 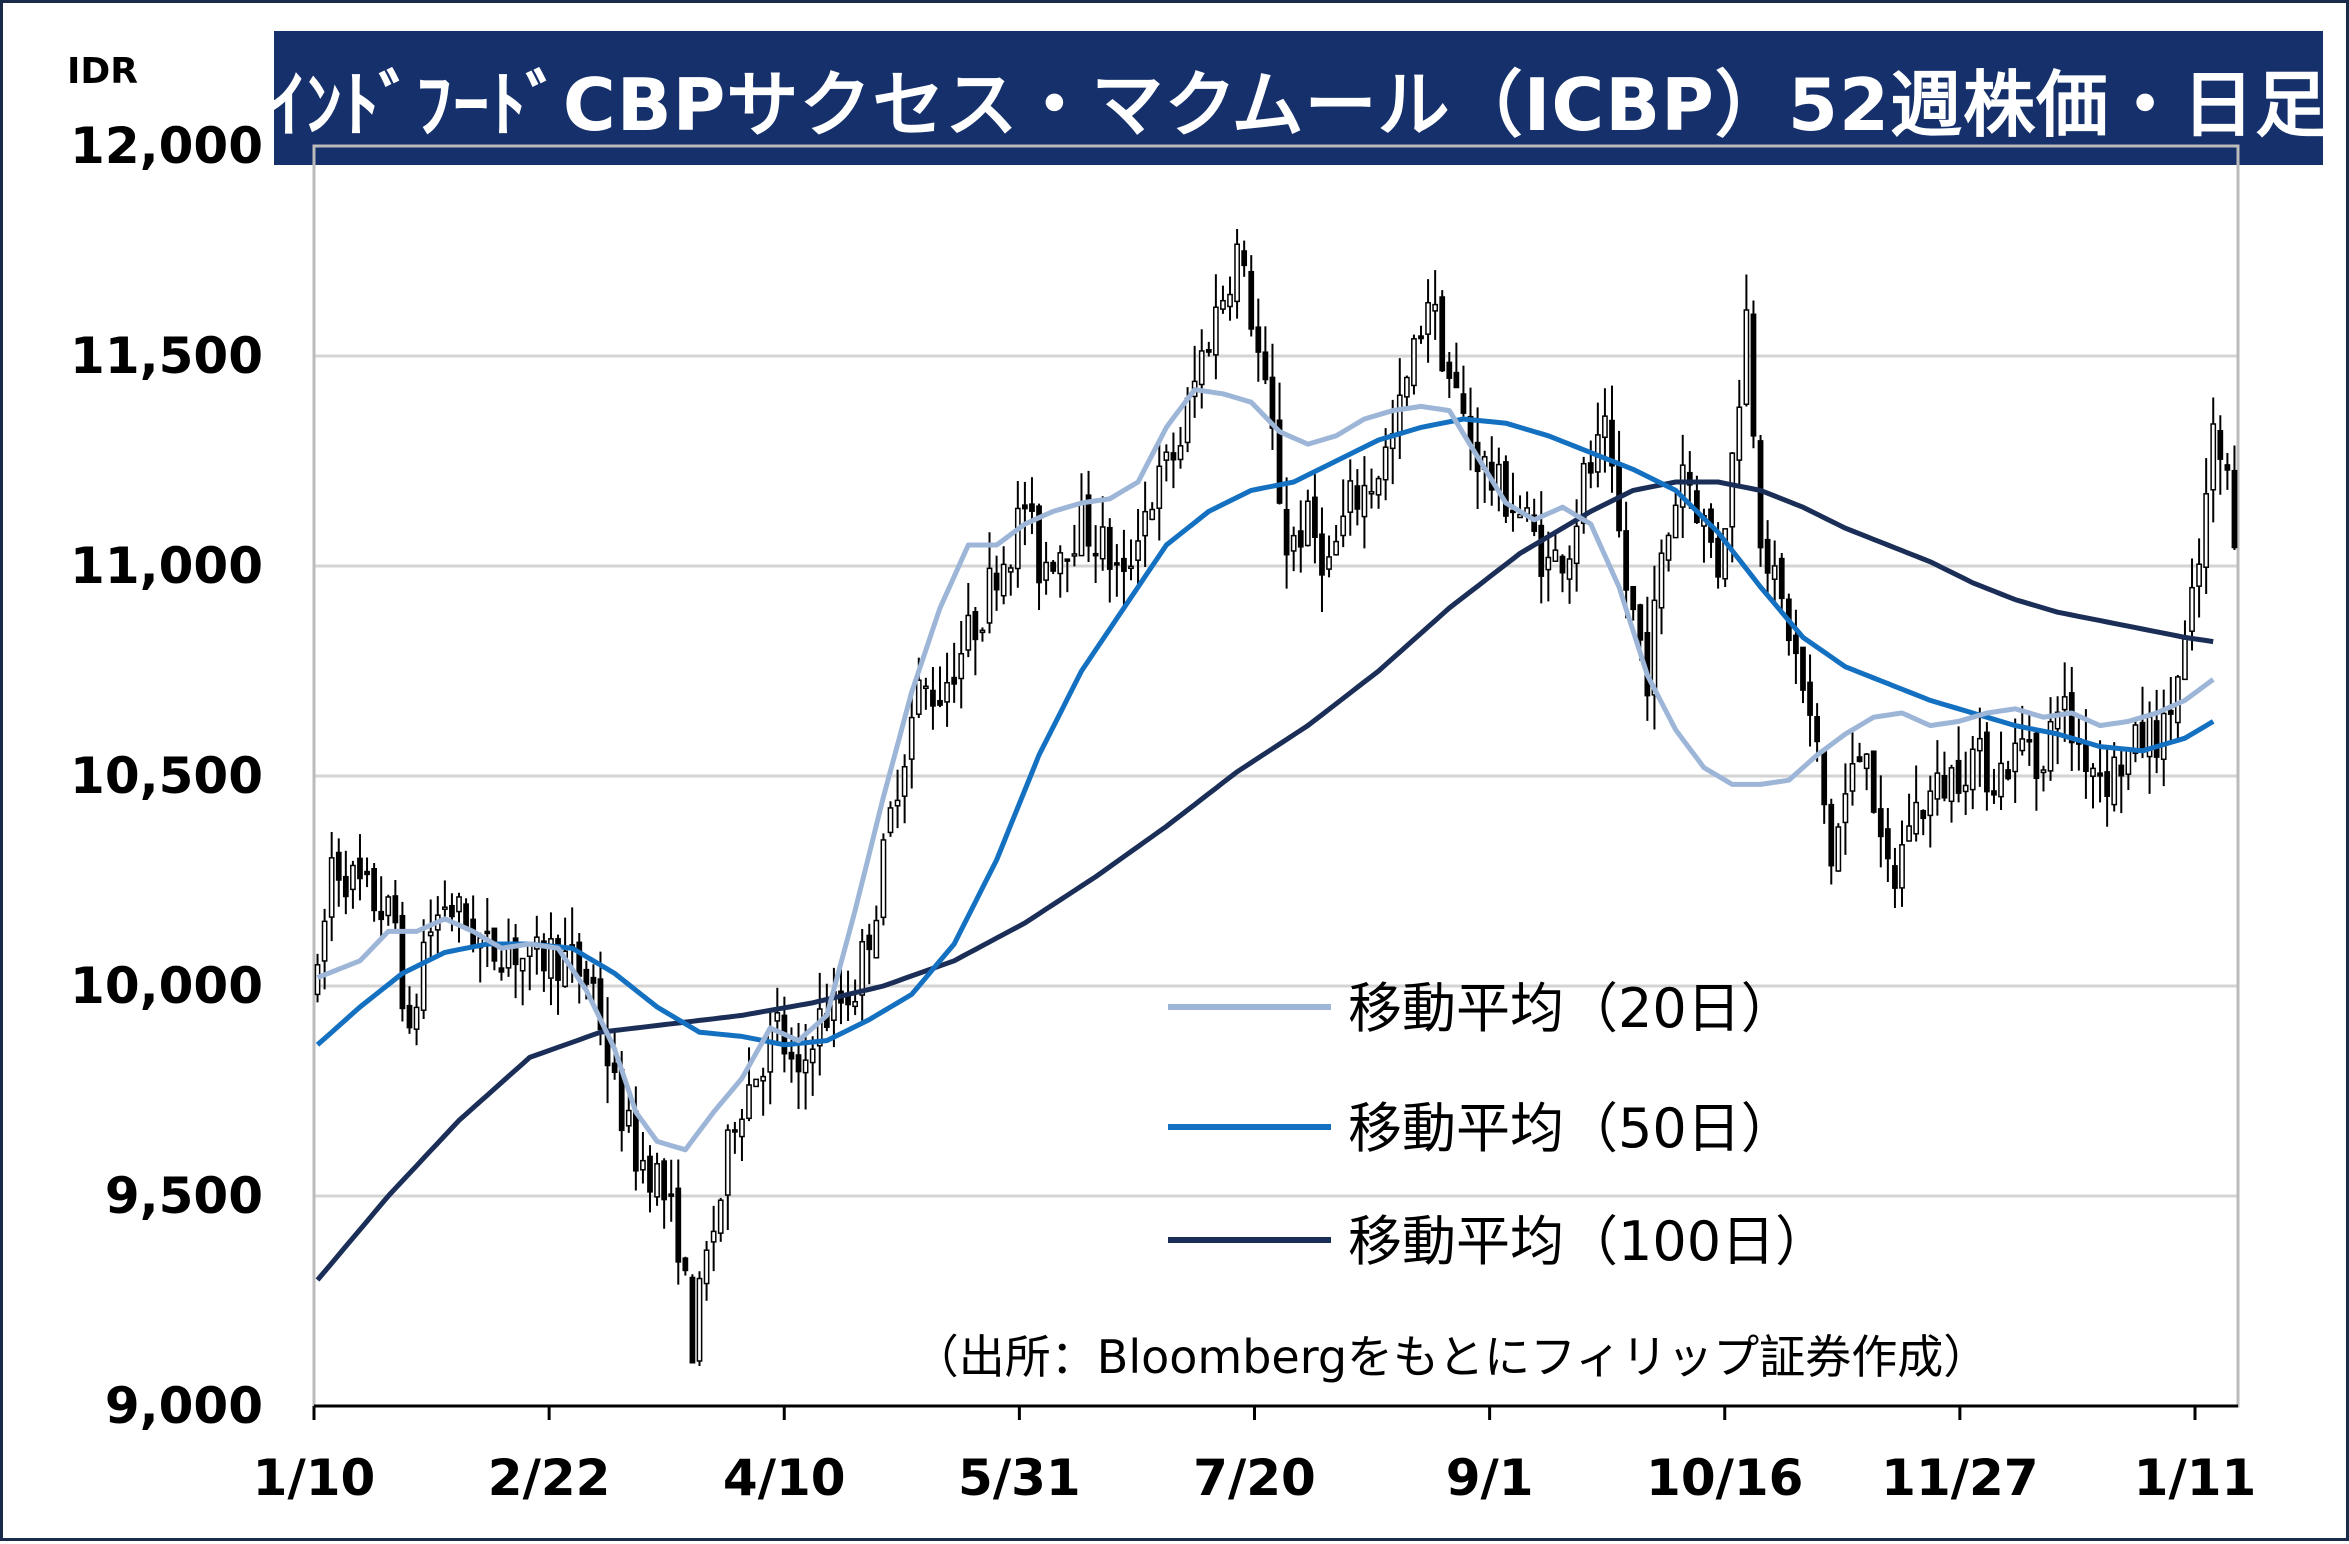 What do you see at coordinates (1959, 1478) in the screenshot?
I see `x-tick-label: 11/27` at bounding box center [1959, 1478].